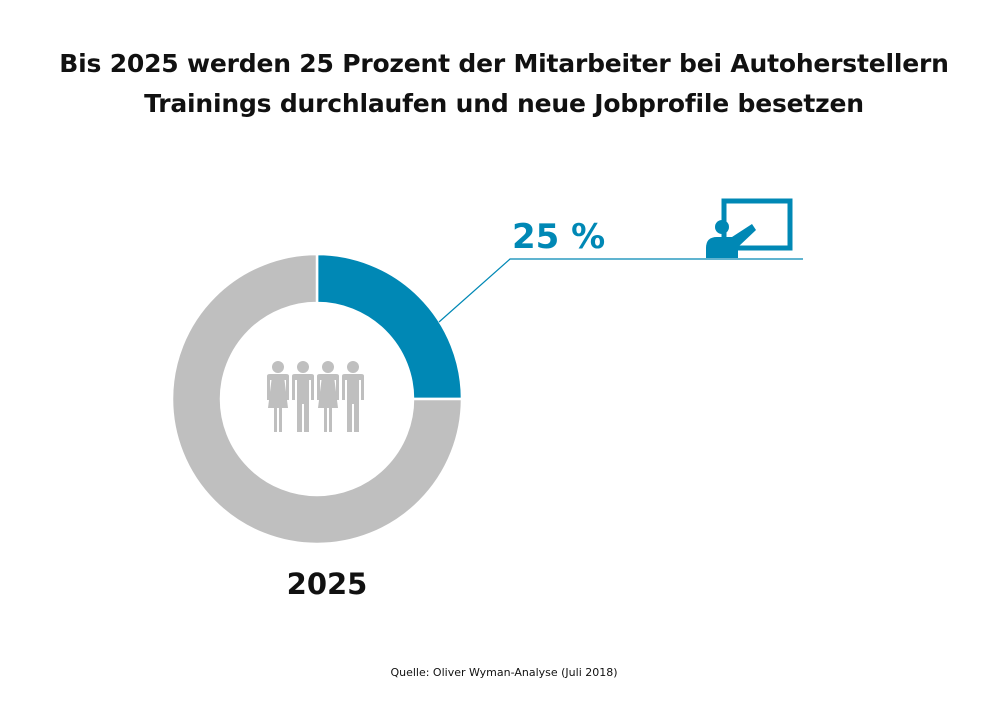  What do you see at coordinates (558, 237) in the screenshot?
I see `callout-value-label: 25 %` at bounding box center [558, 237].